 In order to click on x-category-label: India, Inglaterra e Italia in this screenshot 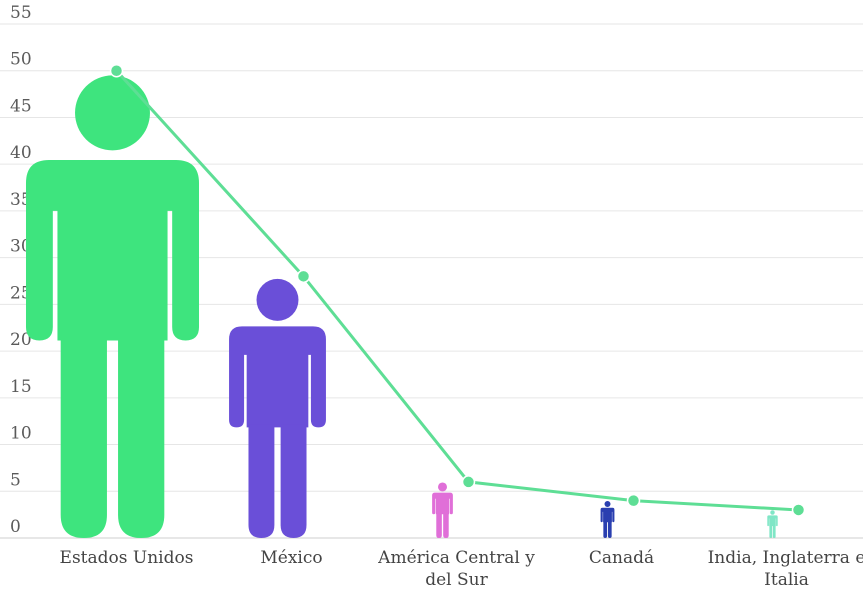, I will do `click(785, 569)`.